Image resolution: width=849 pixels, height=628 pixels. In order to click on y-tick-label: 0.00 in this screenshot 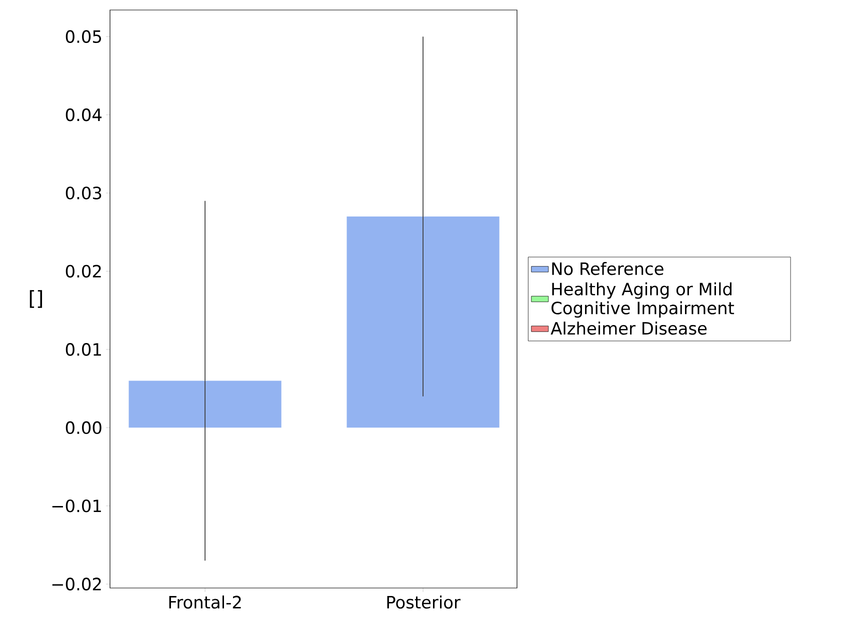, I will do `click(84, 427)`.